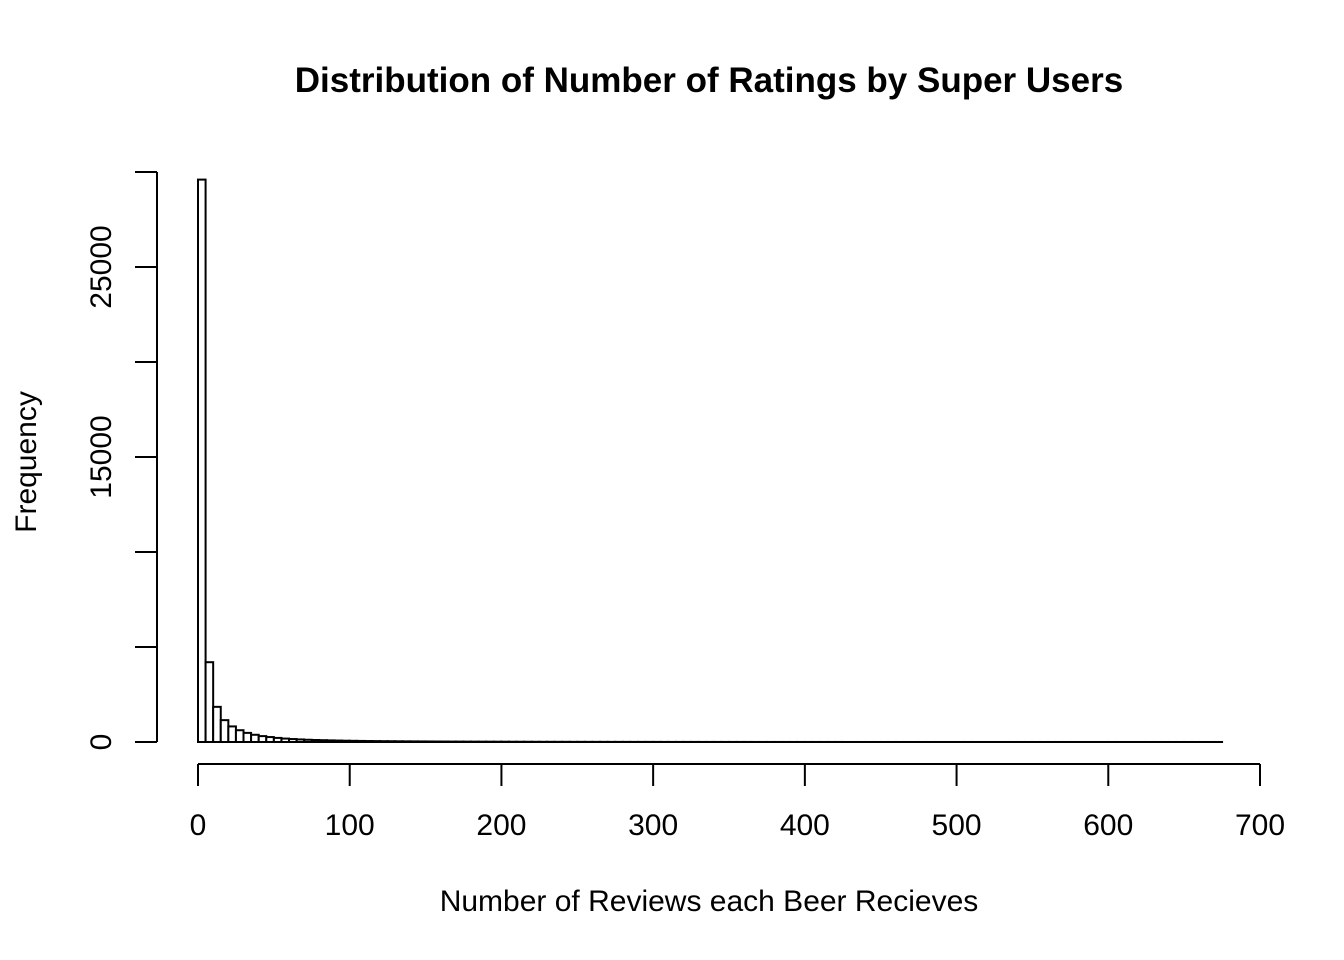 The image size is (1344, 960). I want to click on x-tick-label: 0, so click(198, 825).